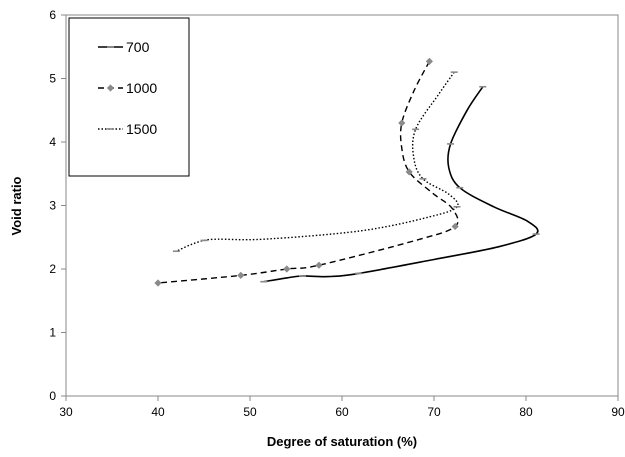 The width and height of the screenshot is (625, 457). What do you see at coordinates (52, 269) in the screenshot?
I see `y-tick-label: 2` at bounding box center [52, 269].